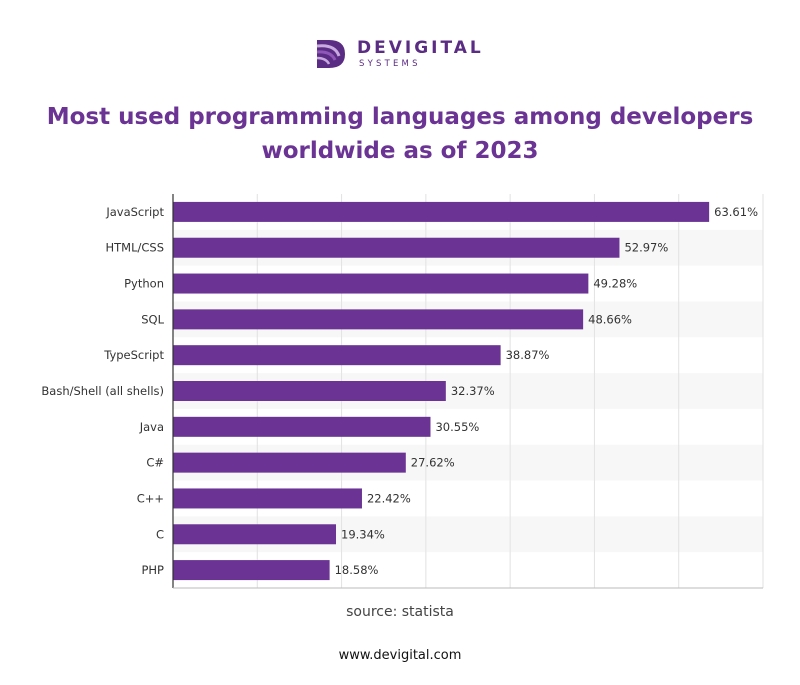 This screenshot has height=685, width=800. Describe the element at coordinates (420, 47) in the screenshot. I see `brand-name: DEVIGITAL` at that location.